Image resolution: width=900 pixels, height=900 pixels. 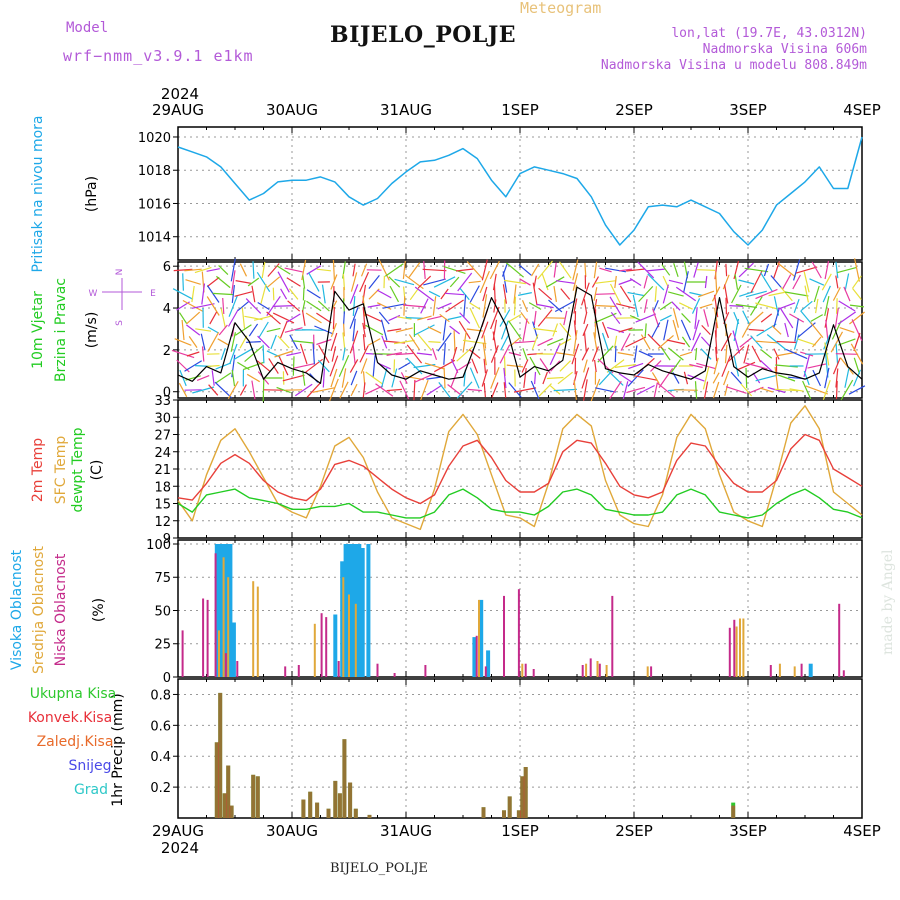 I want to click on y-tick-label: 75, so click(x=162, y=578).